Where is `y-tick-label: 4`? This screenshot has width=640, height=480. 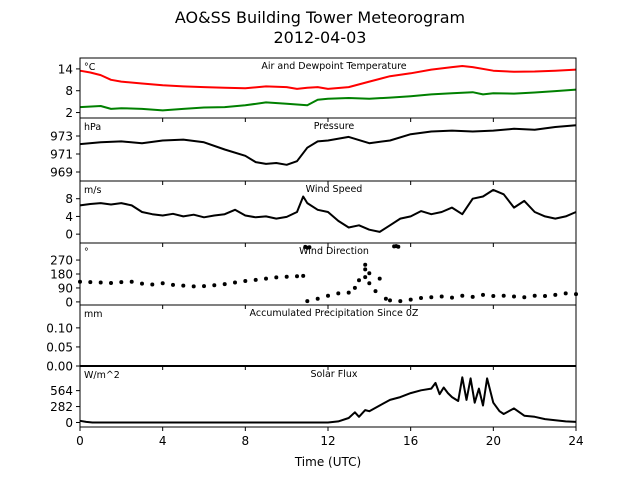
y-tick-label: 4 is located at coordinates (69, 217).